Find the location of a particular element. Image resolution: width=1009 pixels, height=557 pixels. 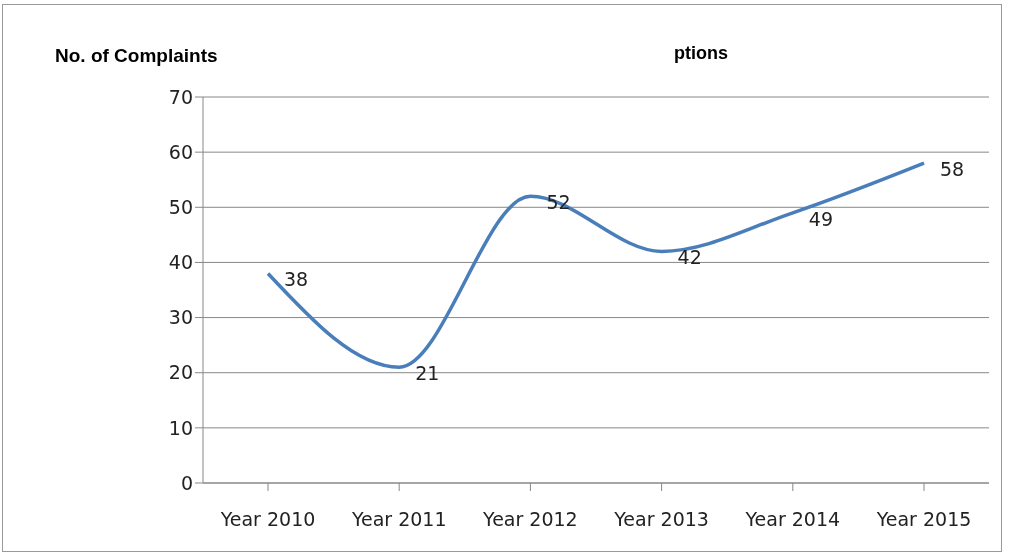

data-label: 42 is located at coordinates (689, 257).